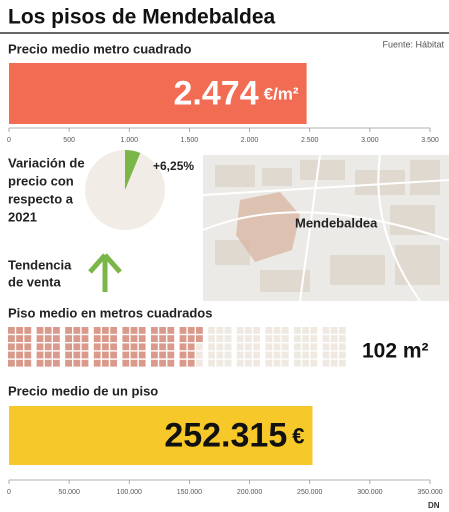 This screenshot has width=449, height=512. Describe the element at coordinates (281, 94) in the screenshot. I see `value-unit: €/m²` at that location.